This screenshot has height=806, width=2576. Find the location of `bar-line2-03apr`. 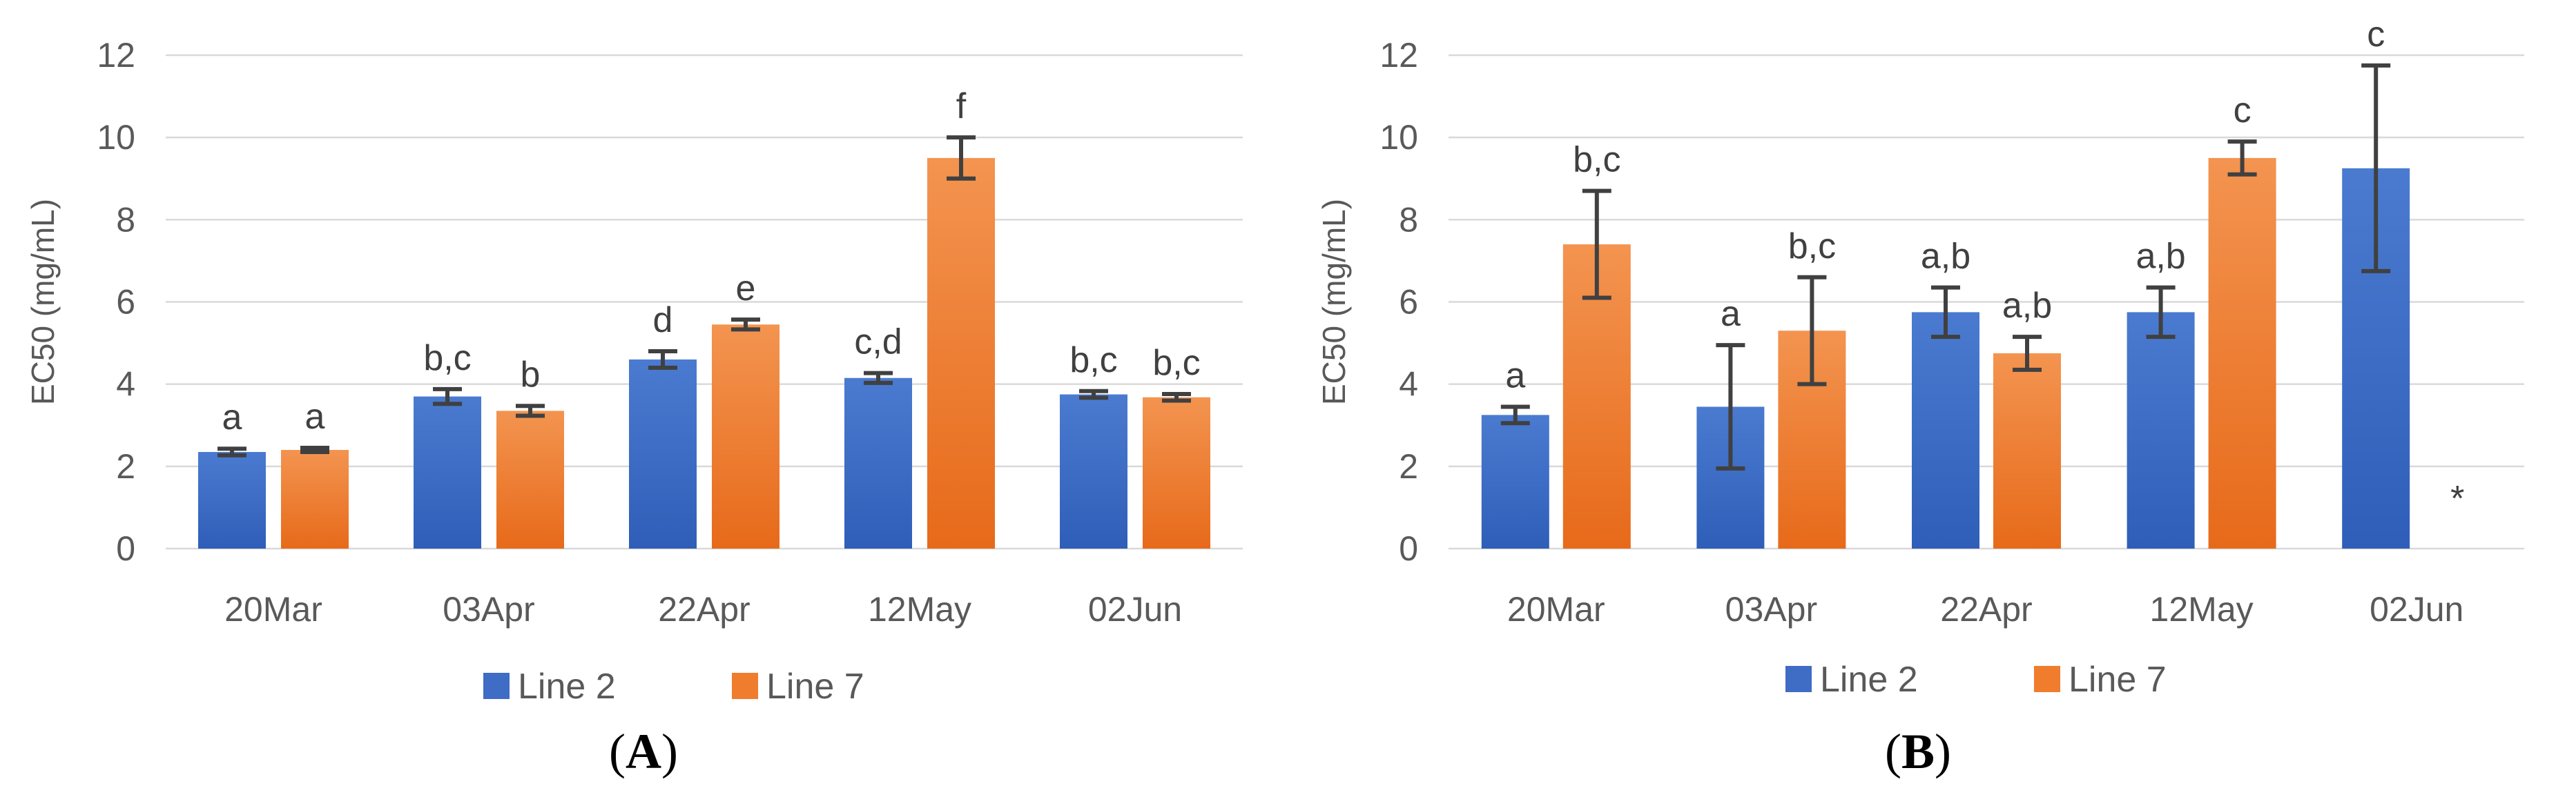

bar-line2-03apr is located at coordinates (448, 472).